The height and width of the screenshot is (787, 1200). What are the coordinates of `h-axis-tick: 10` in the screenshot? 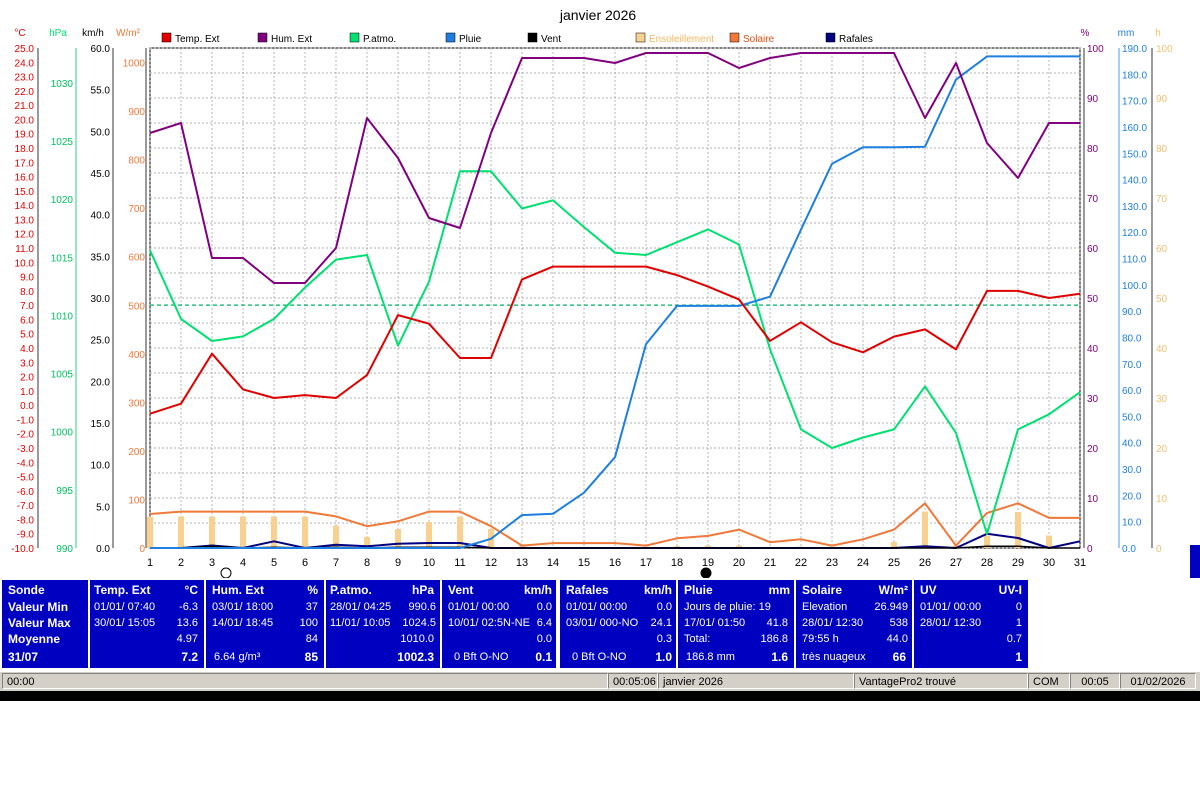 It's located at (1162, 499).